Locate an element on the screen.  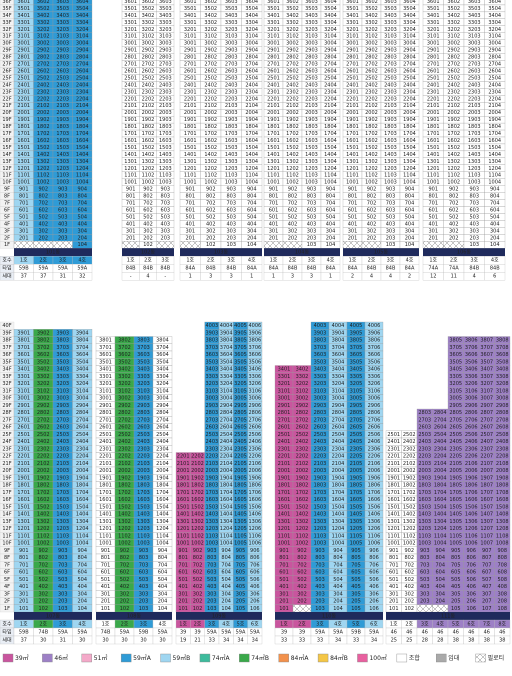
building-bar is located at coordinates (148, 252).